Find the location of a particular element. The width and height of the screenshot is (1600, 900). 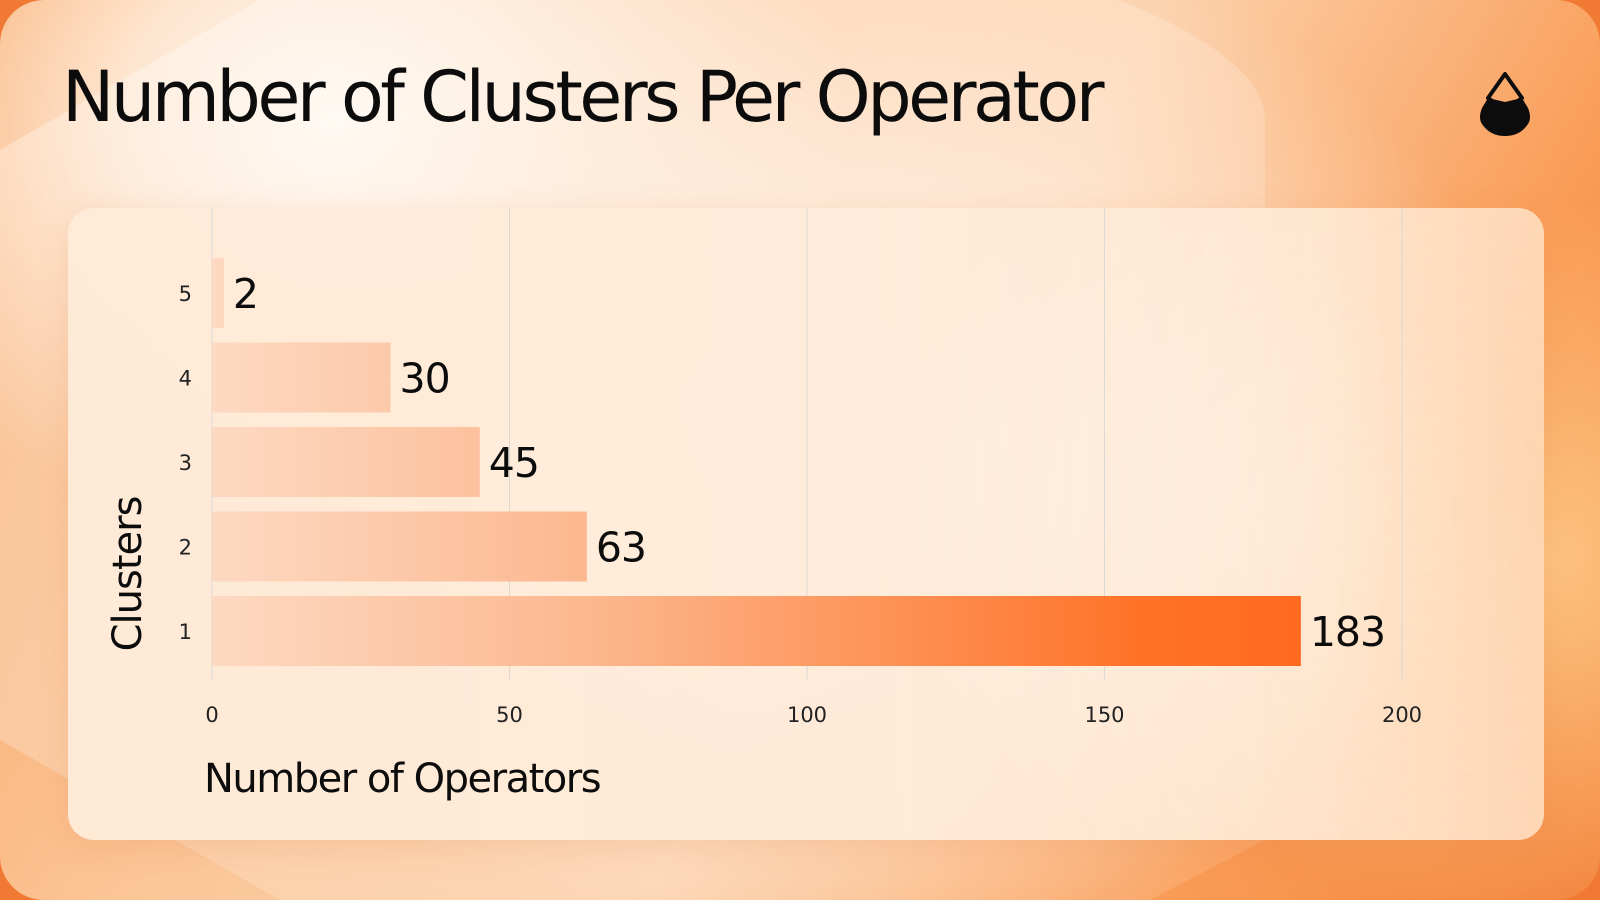

bar-value-label: 2 is located at coordinates (245, 294).